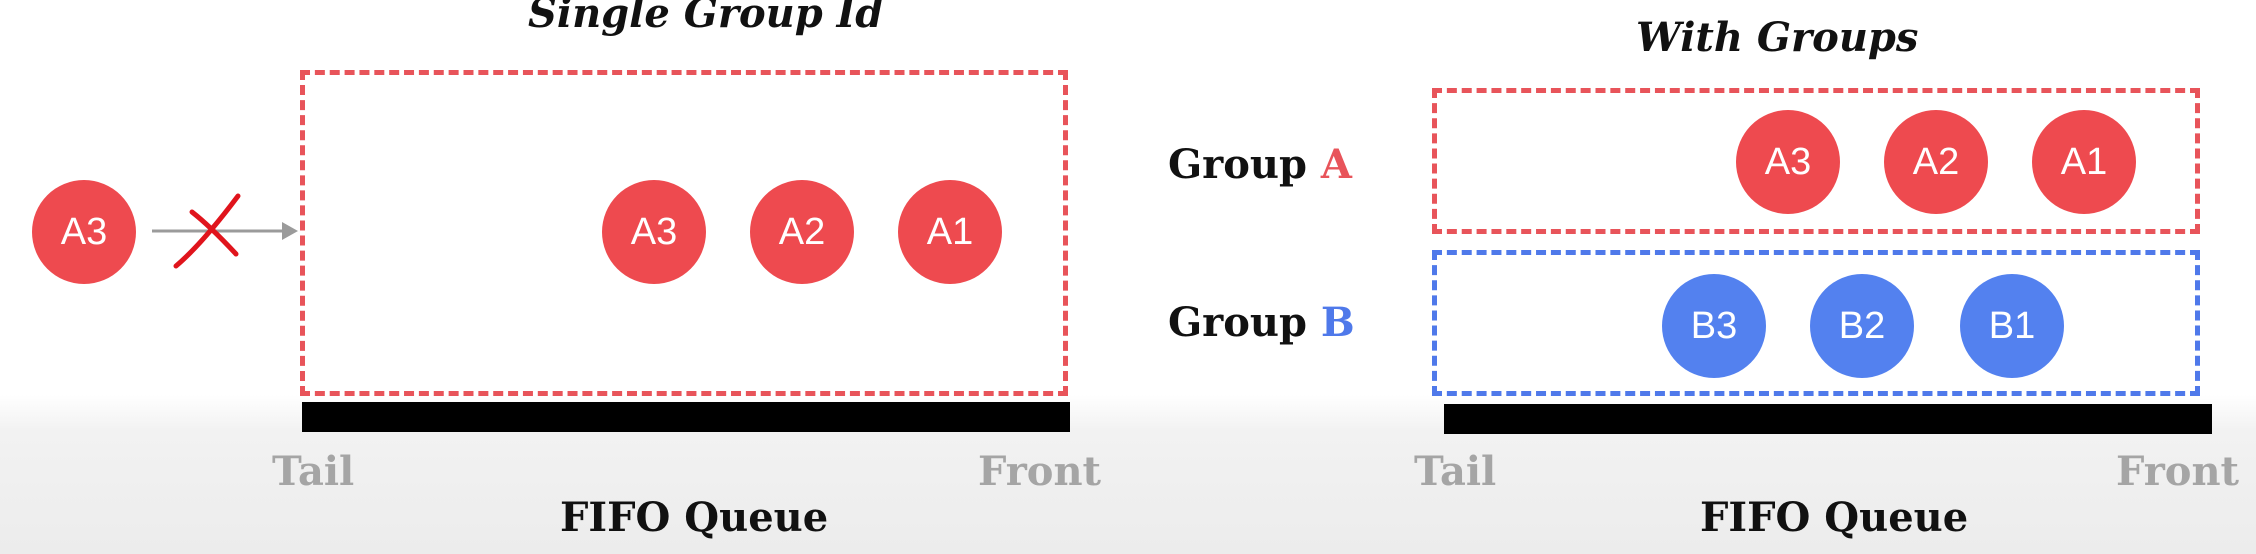 Image resolution: width=2256 pixels, height=554 pixels. Describe the element at coordinates (654, 232) in the screenshot. I see `left-queue-message-a3: A3` at that location.